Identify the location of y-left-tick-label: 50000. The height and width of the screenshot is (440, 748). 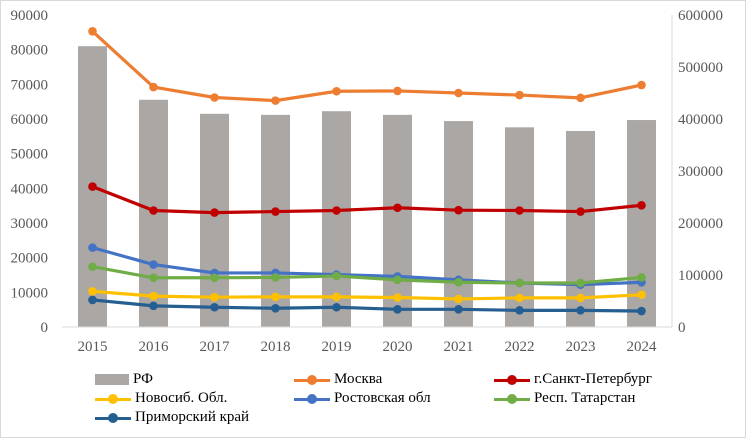
(30, 155).